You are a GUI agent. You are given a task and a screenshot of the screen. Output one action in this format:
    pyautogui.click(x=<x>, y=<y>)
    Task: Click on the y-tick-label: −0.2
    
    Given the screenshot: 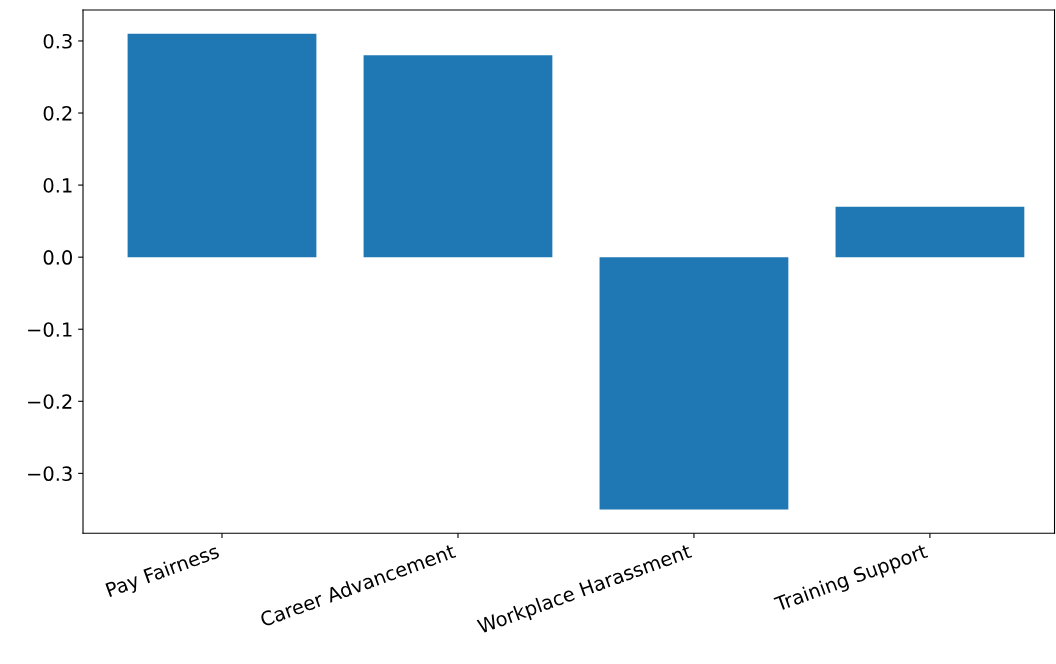 What is the action you would take?
    pyautogui.click(x=50, y=401)
    